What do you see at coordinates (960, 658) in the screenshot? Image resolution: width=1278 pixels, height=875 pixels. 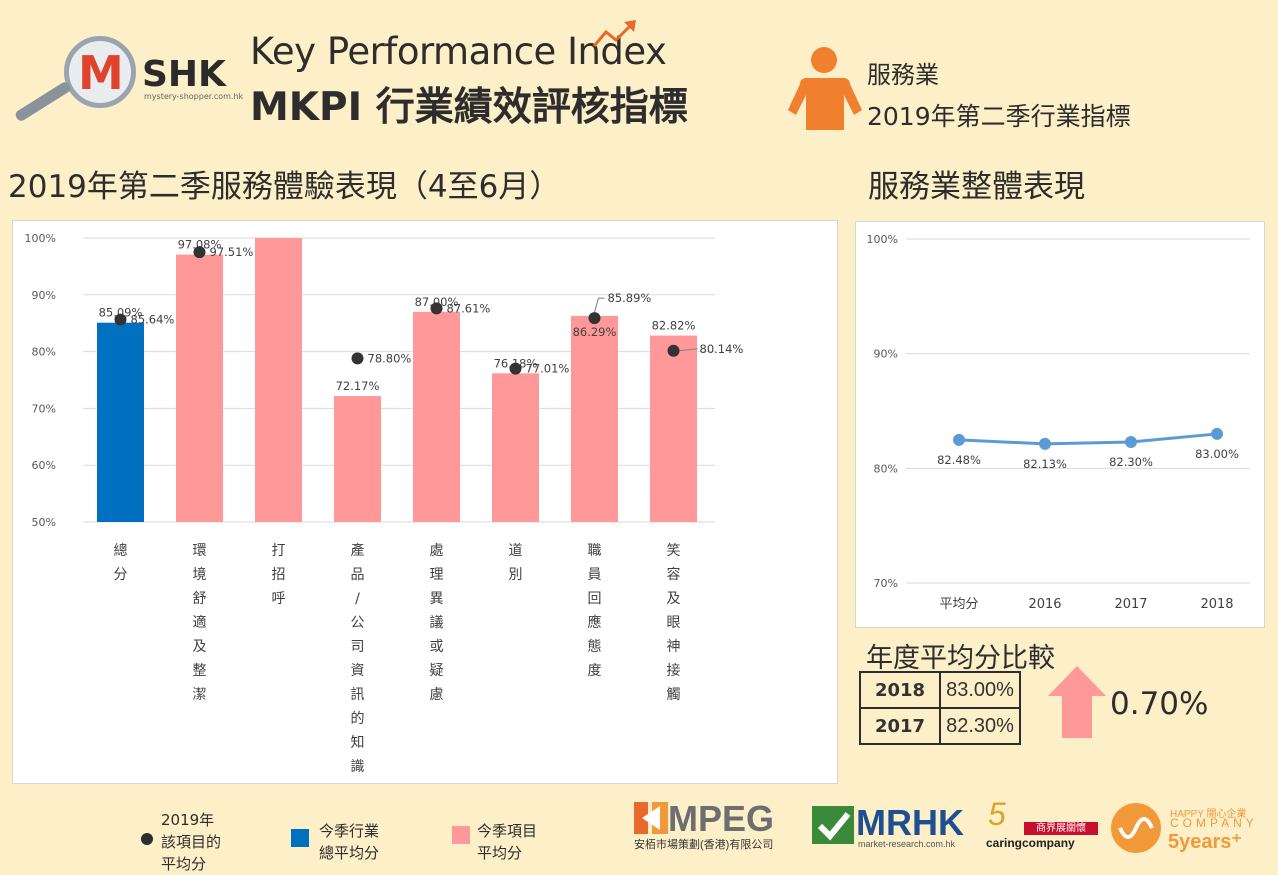 I see `comparison-title: 年度平均分比較` at bounding box center [960, 658].